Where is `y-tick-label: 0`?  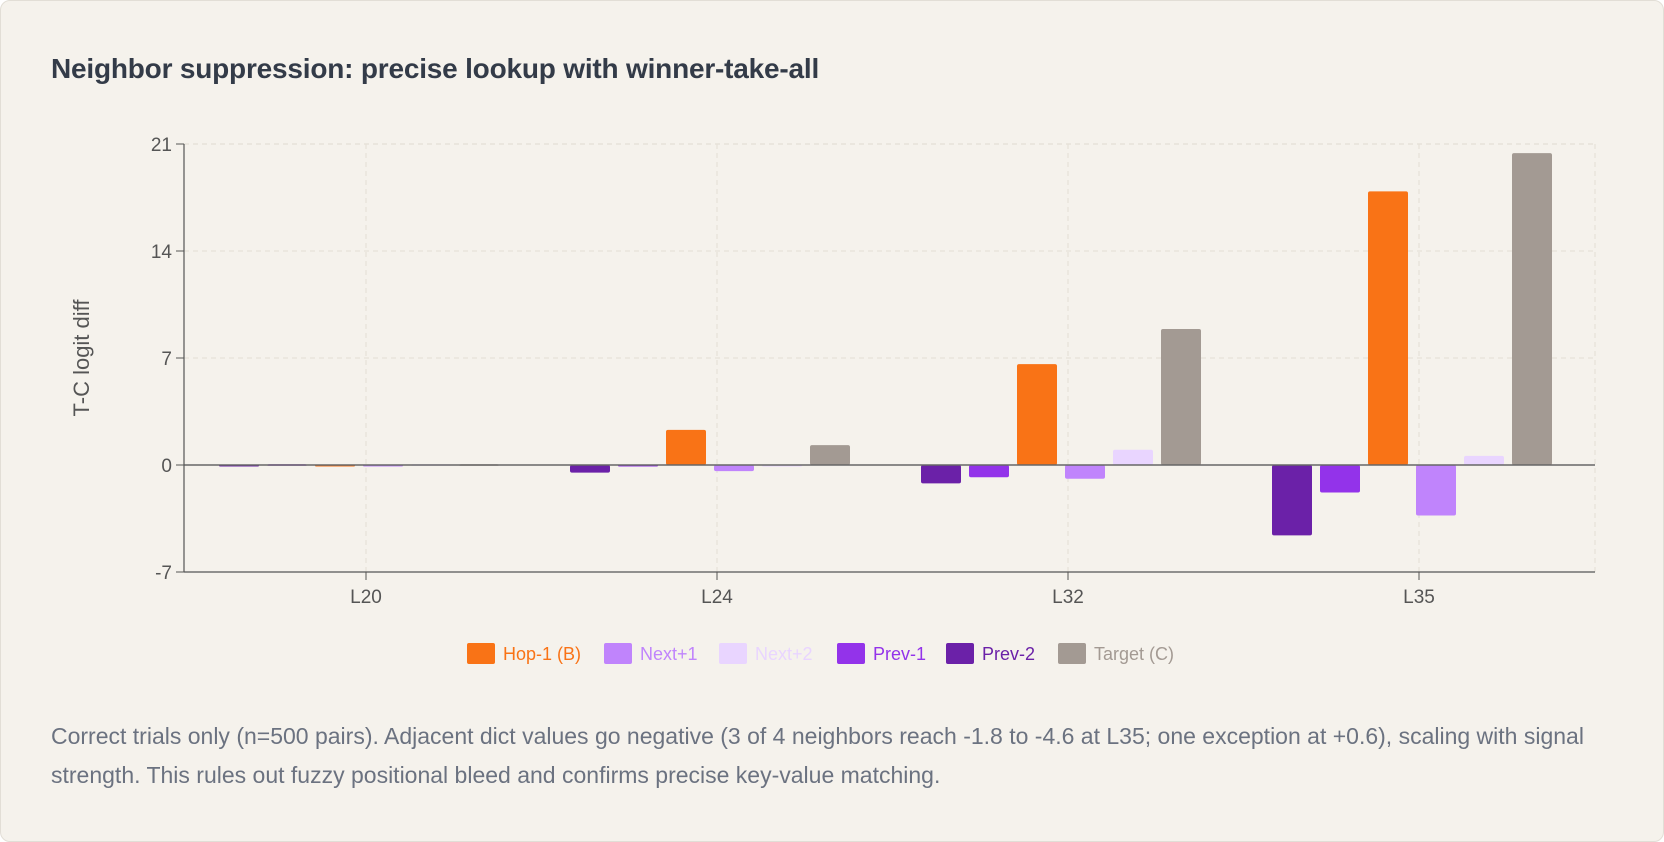
y-tick-label: 0 is located at coordinates (166, 466).